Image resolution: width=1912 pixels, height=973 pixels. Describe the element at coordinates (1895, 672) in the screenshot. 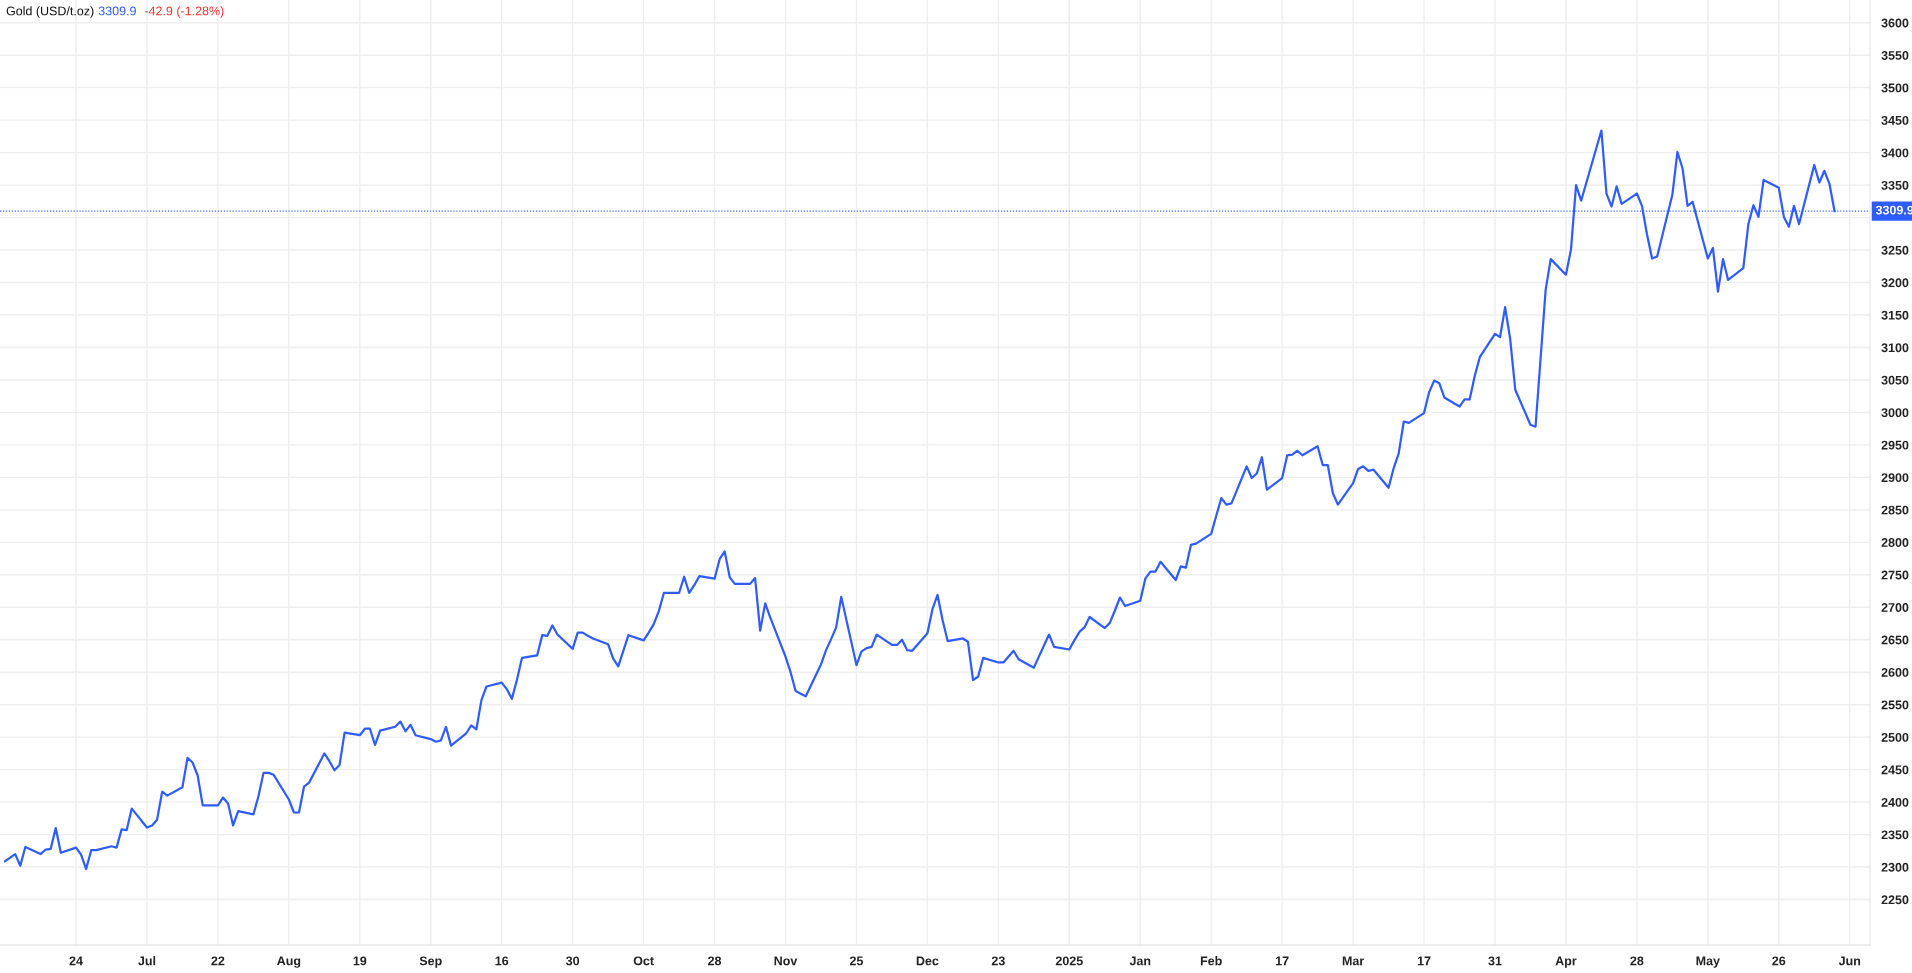

I see `y-tick-label: 2600` at that location.